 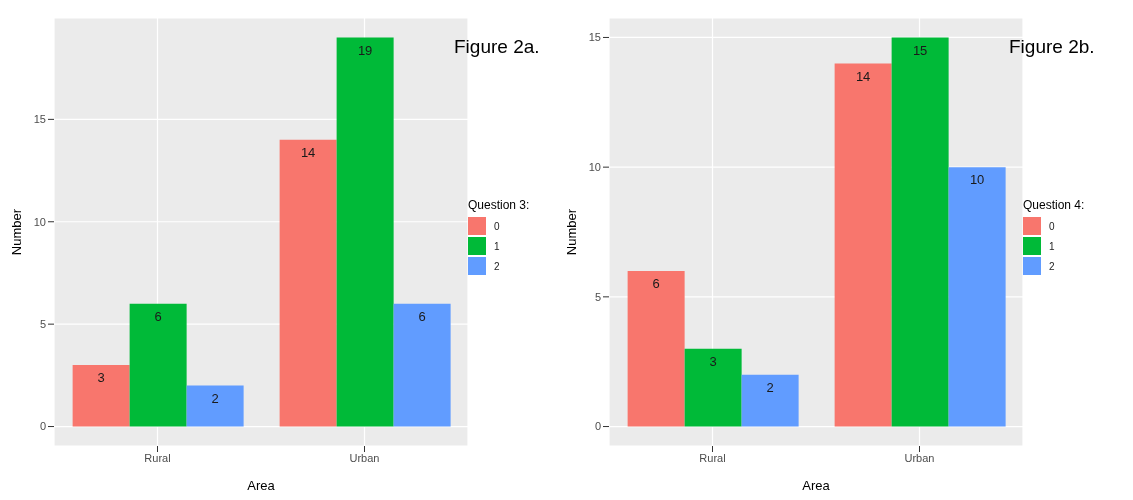 What do you see at coordinates (365, 50) in the screenshot?
I see `data-label: 19` at bounding box center [365, 50].